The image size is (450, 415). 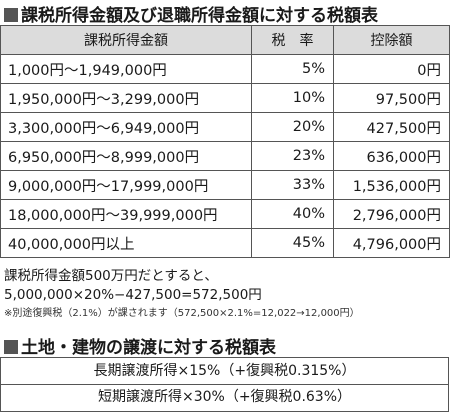 I want to click on deduction-amount: 2,796,000円, so click(x=391, y=214).